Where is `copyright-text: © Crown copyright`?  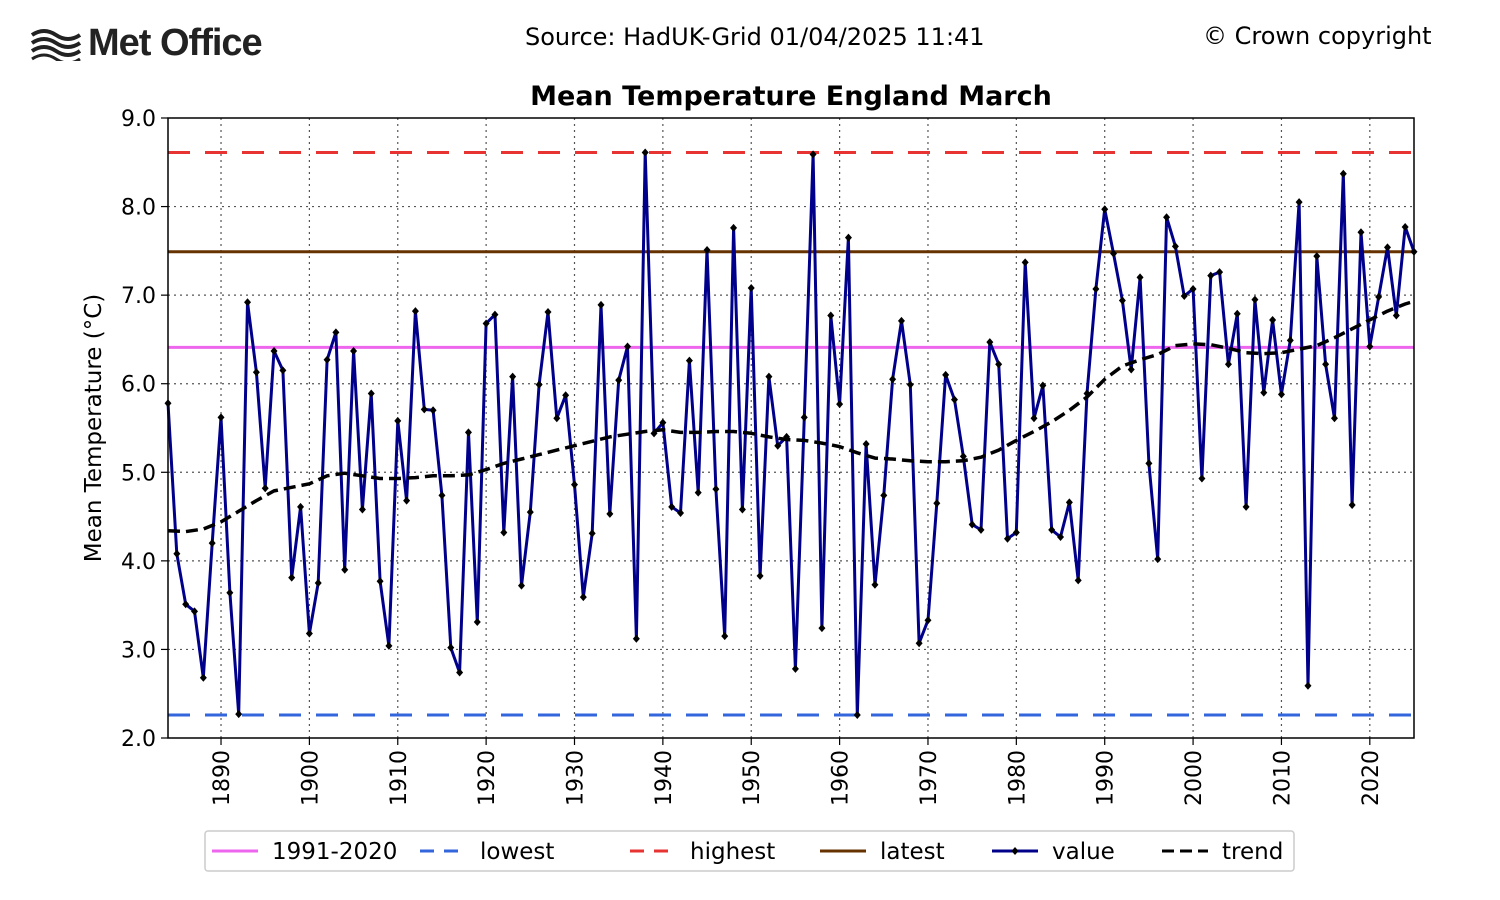 copyright-text: © Crown copyright is located at coordinates (1317, 36).